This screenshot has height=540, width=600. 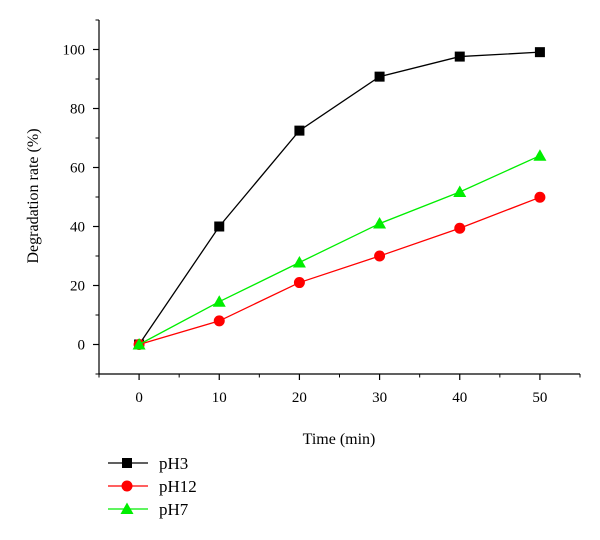 What do you see at coordinates (539, 398) in the screenshot?
I see `x-tick-label: 50` at bounding box center [539, 398].